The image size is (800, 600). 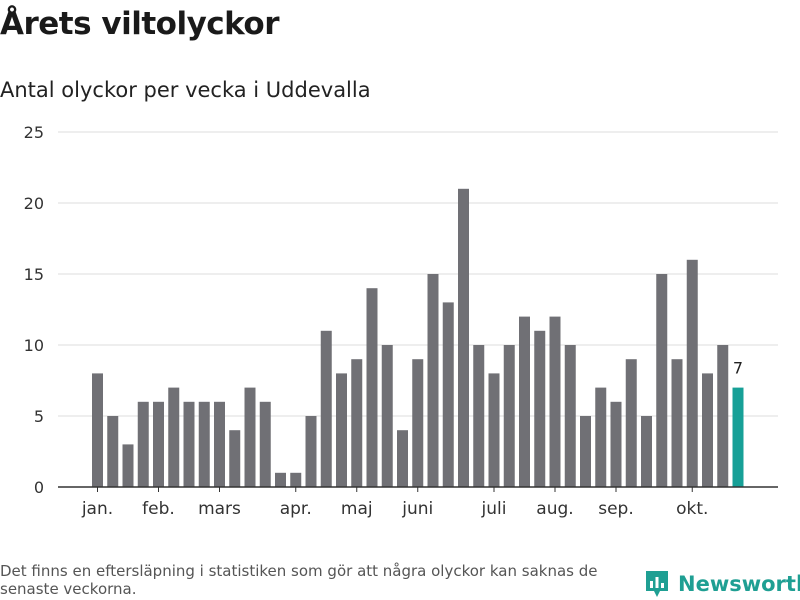 I want to click on x-tick-label: jan., so click(x=97, y=509).